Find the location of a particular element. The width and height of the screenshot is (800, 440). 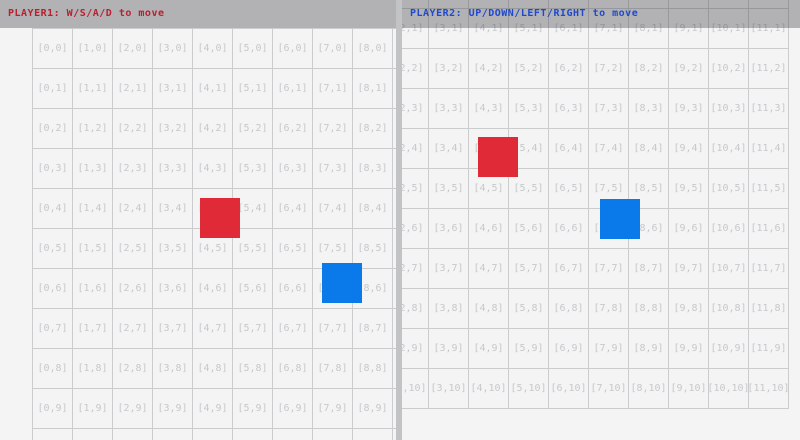

grid-cell: [9,8] is located at coordinates (689, 309).